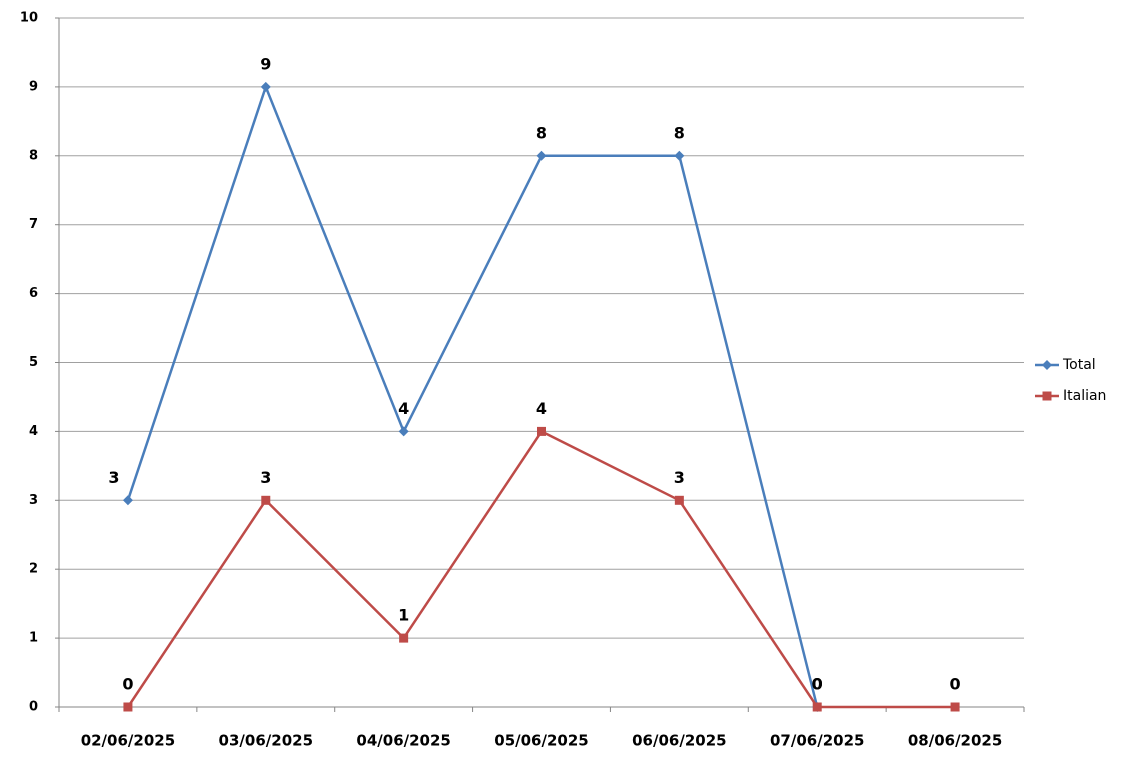  I want to click on y-tick-label: 6, so click(33, 293).